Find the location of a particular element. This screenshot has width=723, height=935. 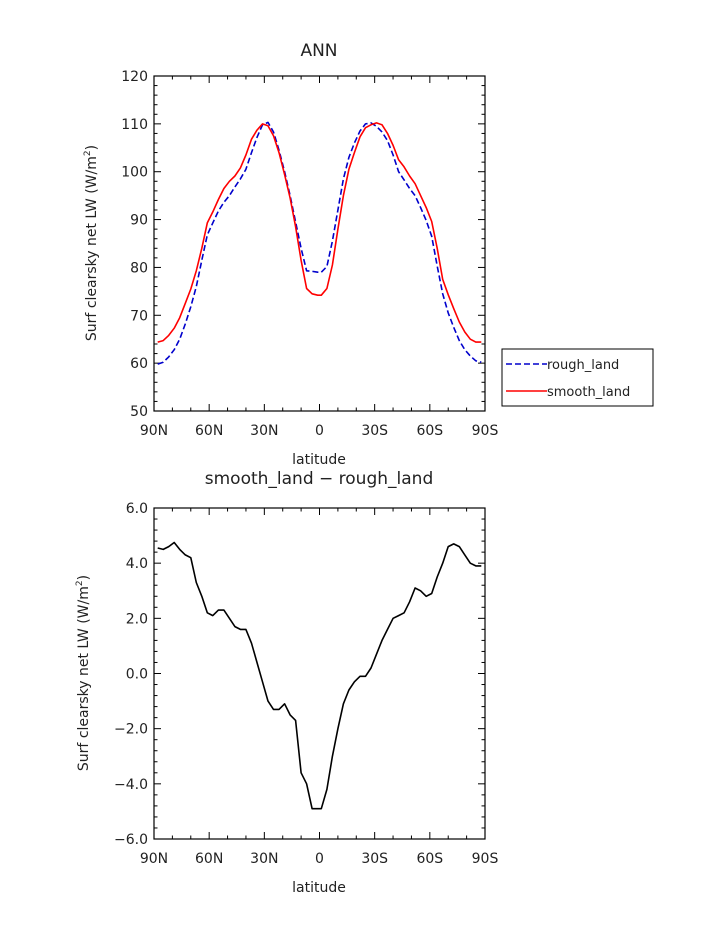

legend-box is located at coordinates (577, 377).